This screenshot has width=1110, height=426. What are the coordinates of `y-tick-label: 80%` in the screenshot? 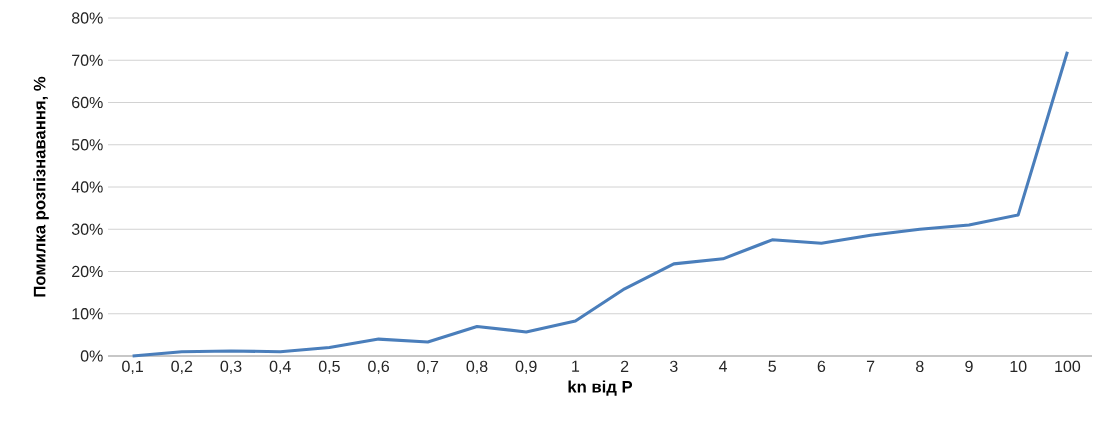 It's located at (87, 18).